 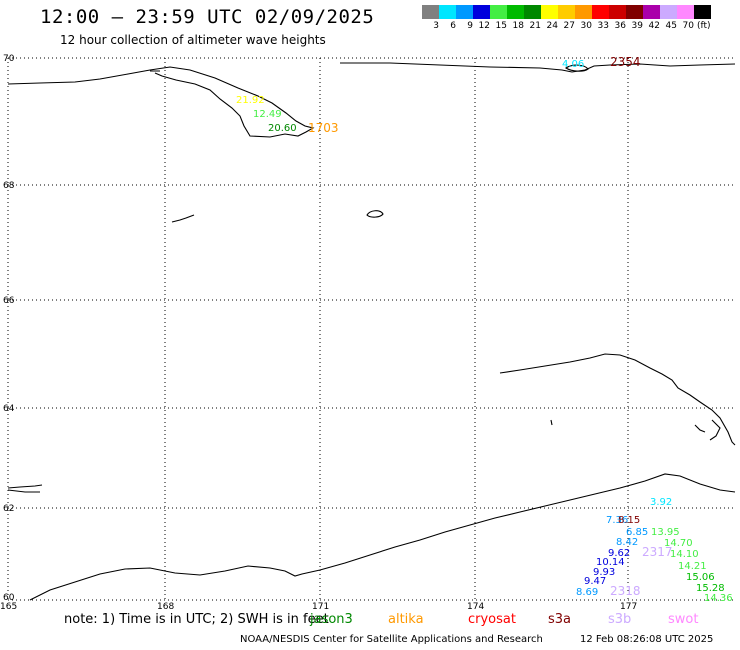 I want to click on legend-label: 18, so click(x=518, y=26).